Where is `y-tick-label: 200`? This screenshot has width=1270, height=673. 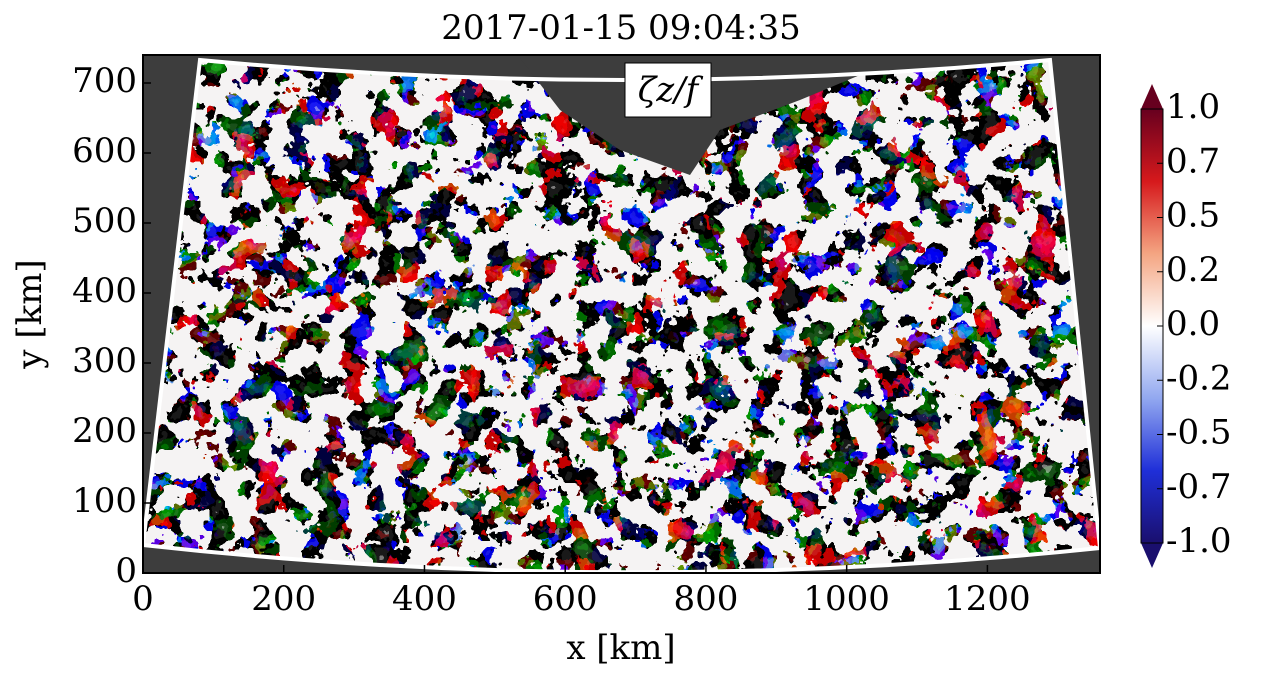
y-tick-label: 200 is located at coordinates (104, 431).